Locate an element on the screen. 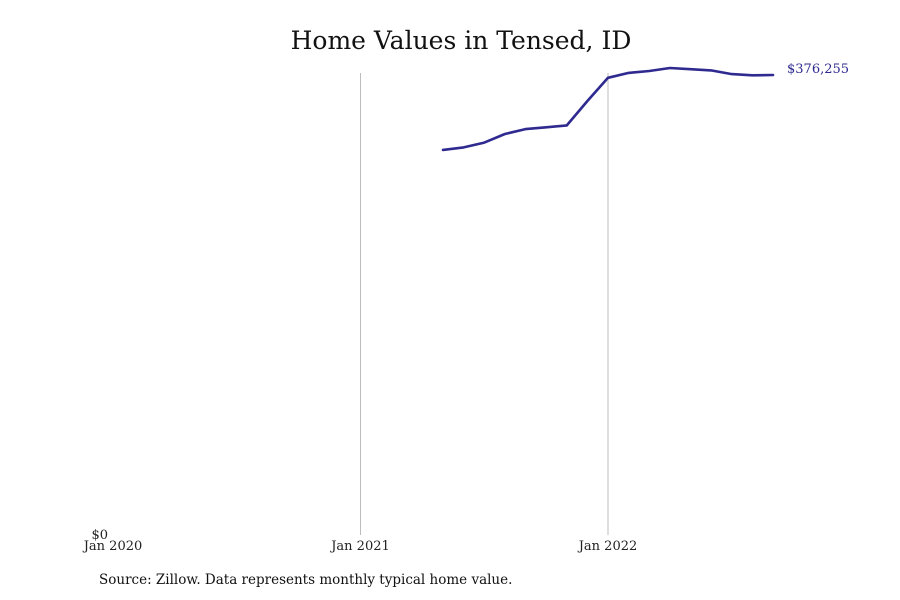 This screenshot has height=600, width=900. x-tick-label: Jan 2021 is located at coordinates (359, 546).